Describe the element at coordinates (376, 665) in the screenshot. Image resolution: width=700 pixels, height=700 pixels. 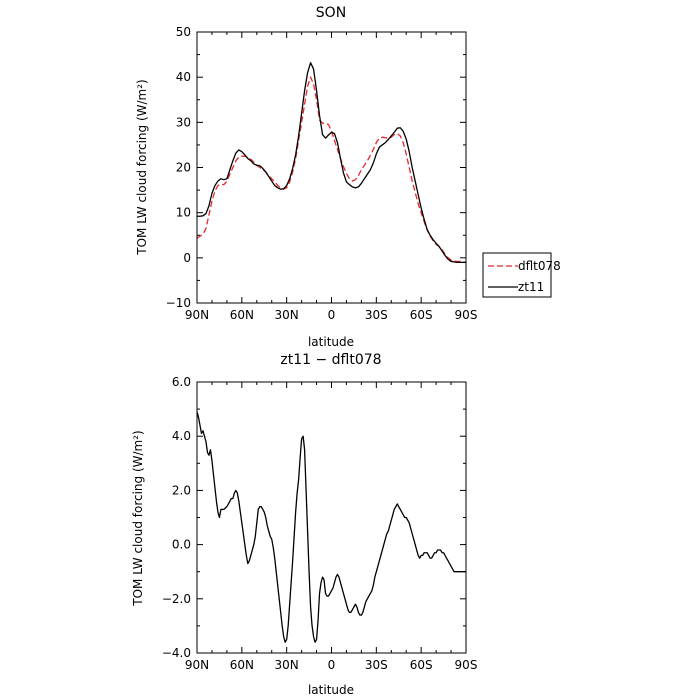
I see `bottom-xtick-label: 30S` at that location.